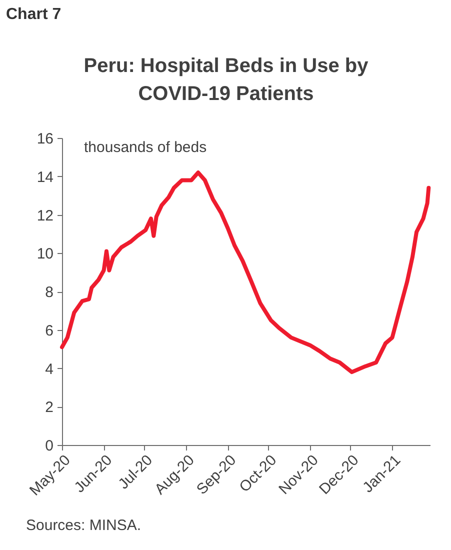 Image resolution: width=451 pixels, height=550 pixels. Describe the element at coordinates (34, 14) in the screenshot. I see `caption: Chart 7` at that location.